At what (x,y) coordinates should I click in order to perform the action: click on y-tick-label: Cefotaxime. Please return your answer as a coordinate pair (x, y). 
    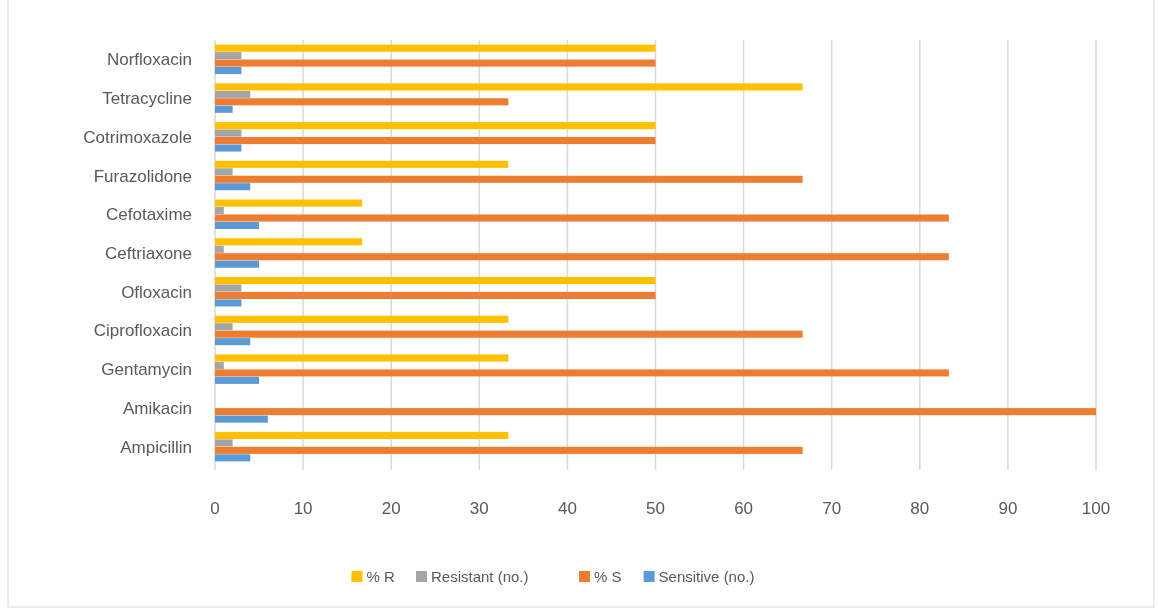
    Looking at the image, I should click on (149, 215).